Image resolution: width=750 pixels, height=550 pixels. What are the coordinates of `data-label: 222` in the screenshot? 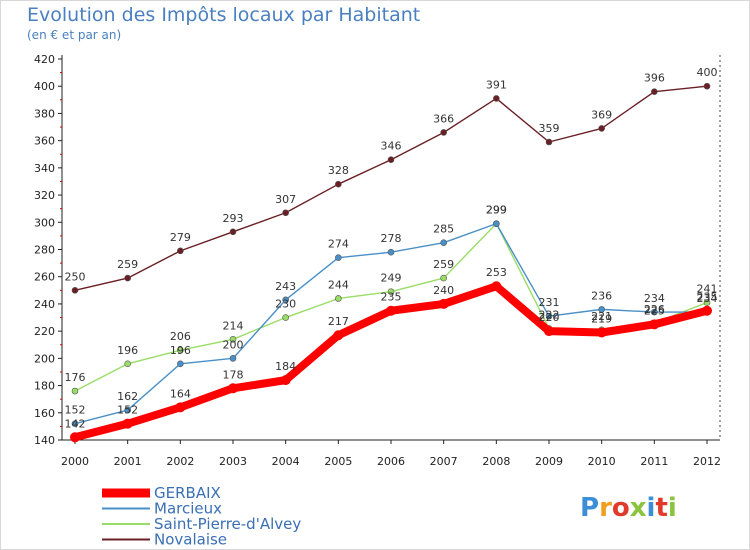 It's located at (549, 314).